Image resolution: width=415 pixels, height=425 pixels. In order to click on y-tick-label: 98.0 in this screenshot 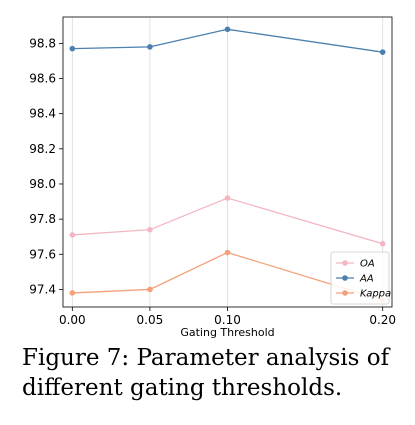, I will do `click(42, 184)`.